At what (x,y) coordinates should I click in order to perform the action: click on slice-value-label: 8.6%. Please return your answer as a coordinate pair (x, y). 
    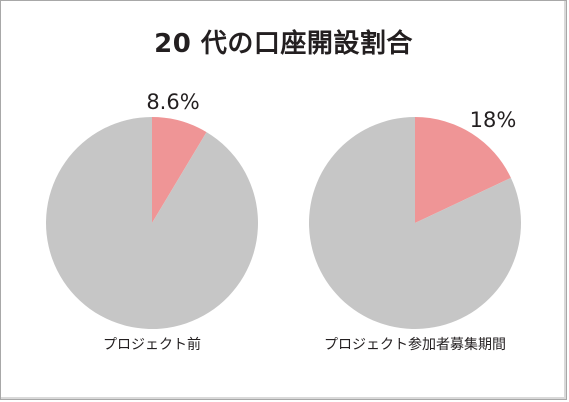
    Looking at the image, I should click on (172, 102).